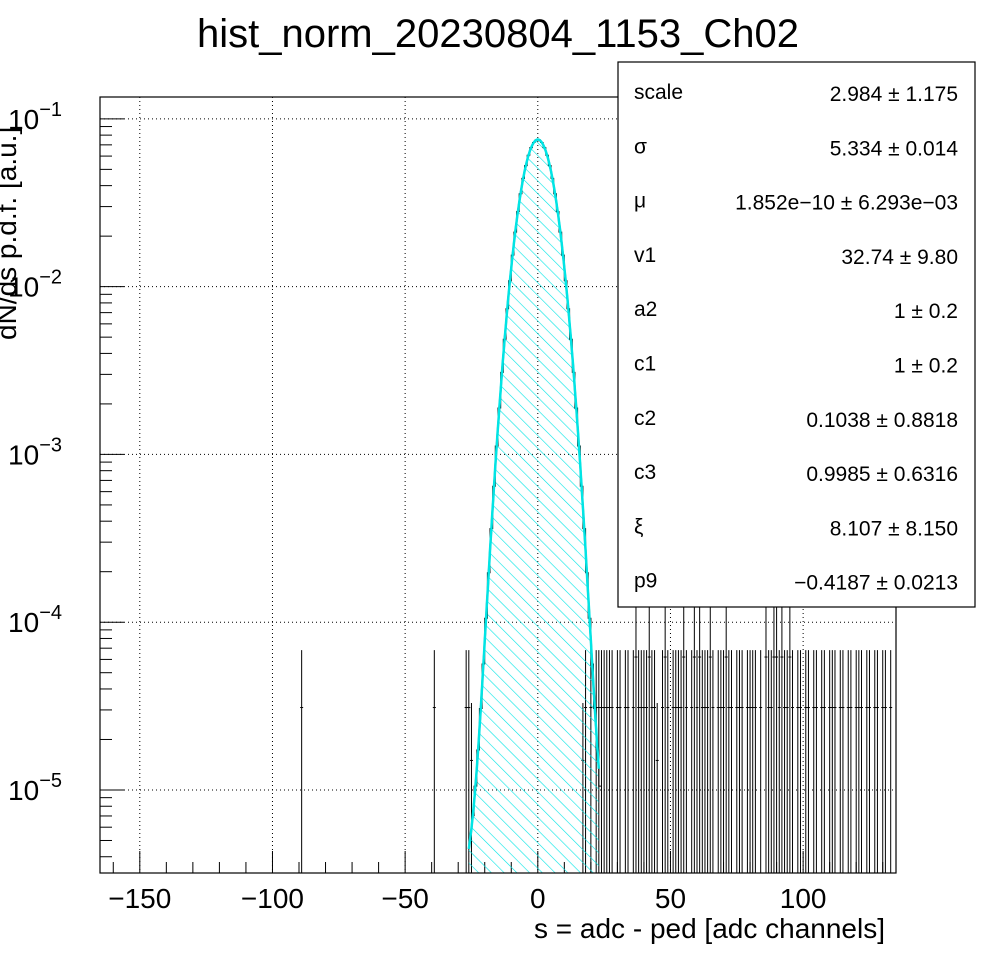  What do you see at coordinates (894, 94) in the screenshot?
I see `stats-value: 2.984 ± 1.175` at bounding box center [894, 94].